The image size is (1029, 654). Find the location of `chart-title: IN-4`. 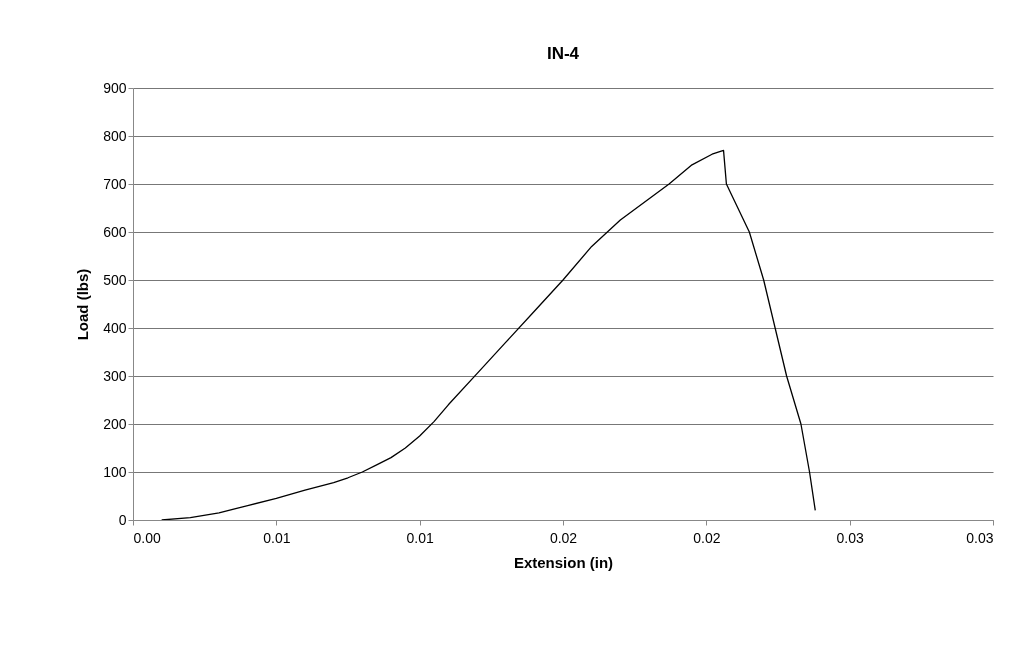

chart-title: IN-4 is located at coordinates (563, 53).